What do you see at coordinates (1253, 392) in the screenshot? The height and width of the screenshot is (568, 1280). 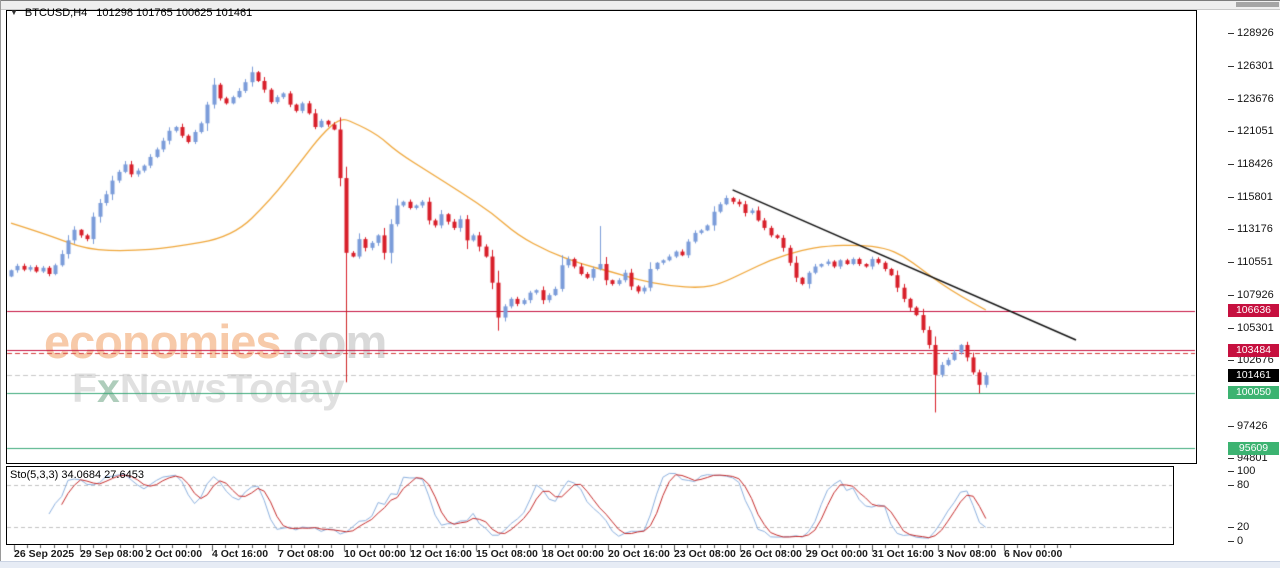 I see `price-badge-100050: 100050` at bounding box center [1253, 392].